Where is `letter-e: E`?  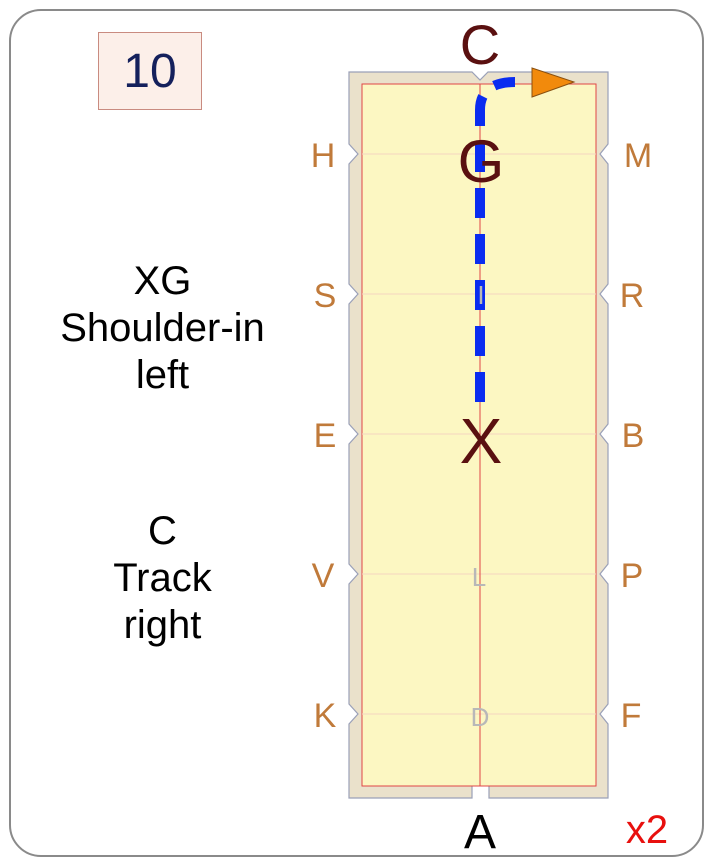
letter-e: E is located at coordinates (325, 436).